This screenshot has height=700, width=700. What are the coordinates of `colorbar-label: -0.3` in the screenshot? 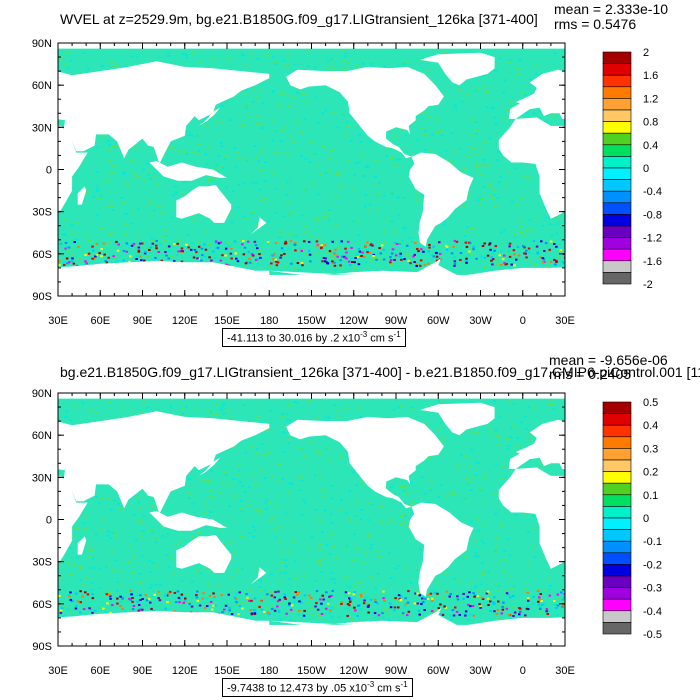 It's located at (652, 589).